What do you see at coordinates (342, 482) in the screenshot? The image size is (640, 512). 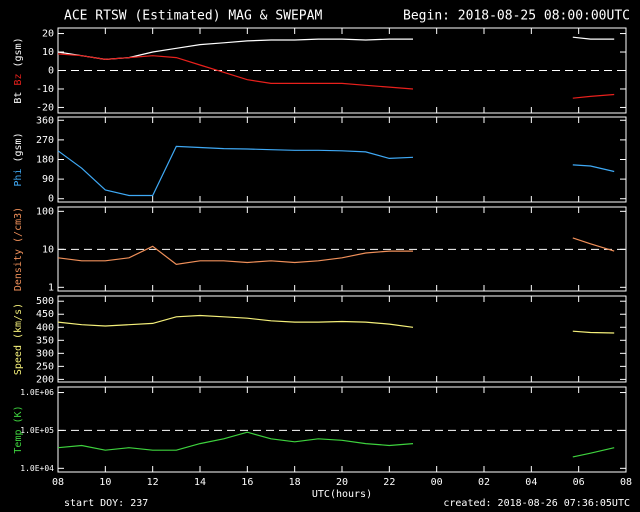 I see `x-tick-label: 20` at bounding box center [342, 482].